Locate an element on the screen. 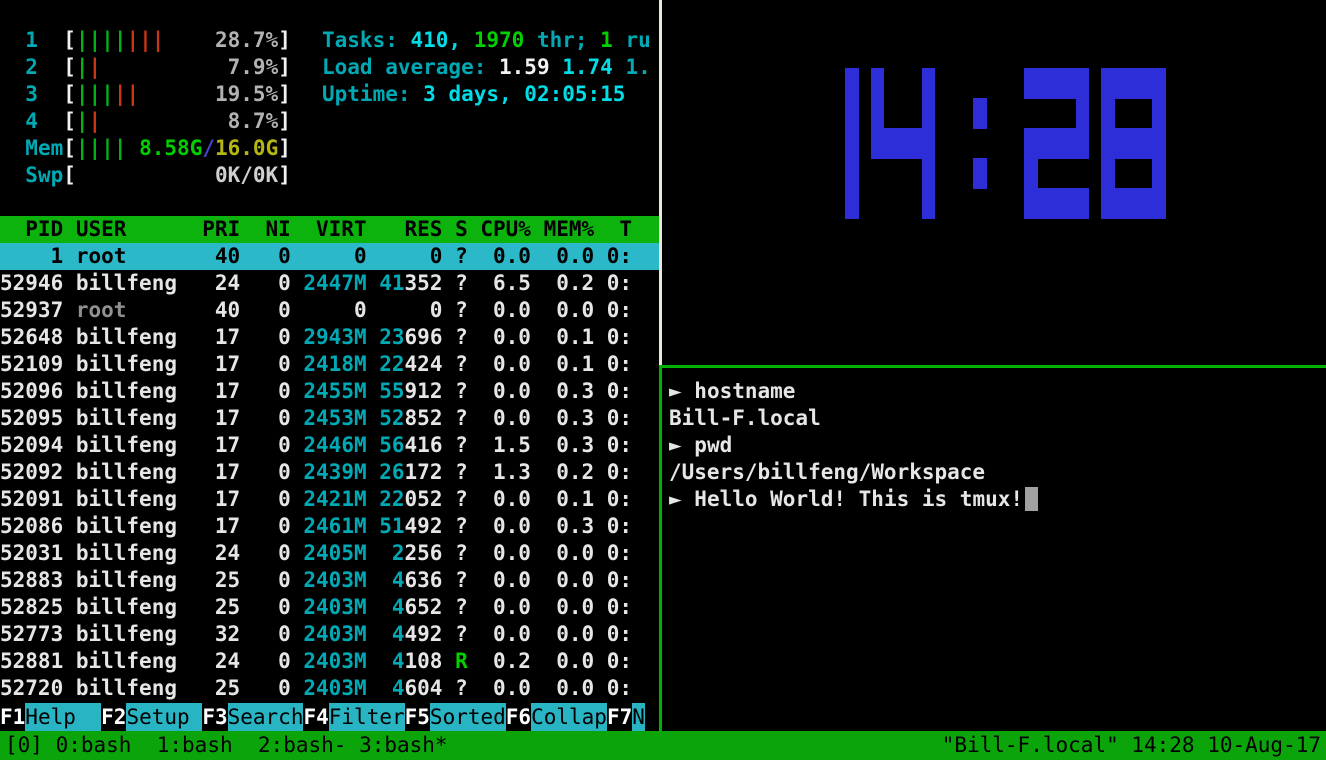 The image size is (1326, 760). fkey-f7-n: F7 N is located at coordinates (626, 717).